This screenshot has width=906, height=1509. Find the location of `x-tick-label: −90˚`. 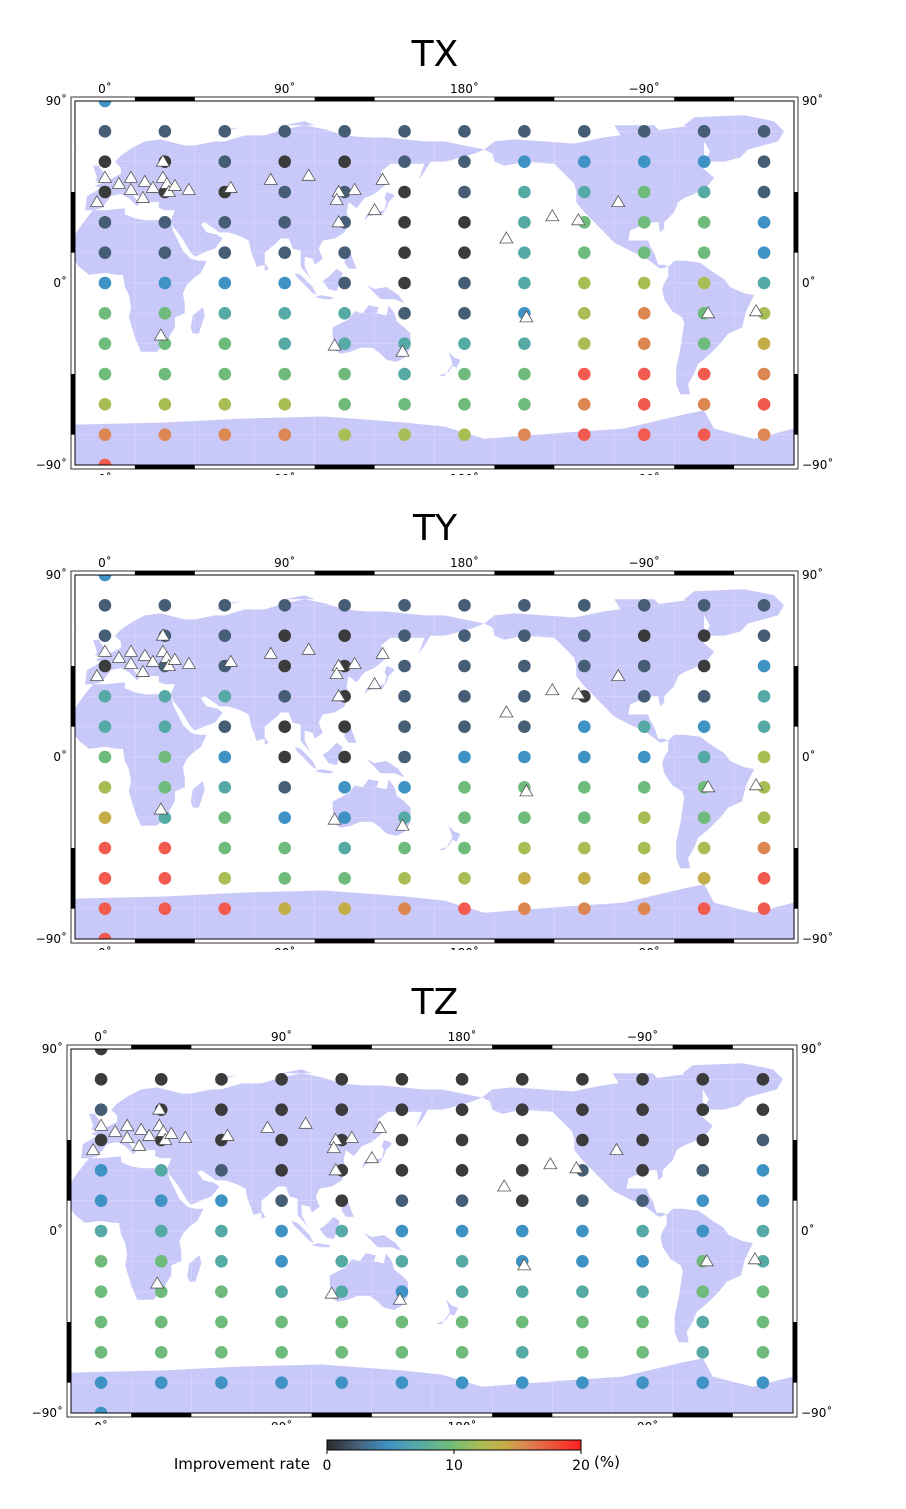

x-tick-label: −90˚ is located at coordinates (642, 1036).